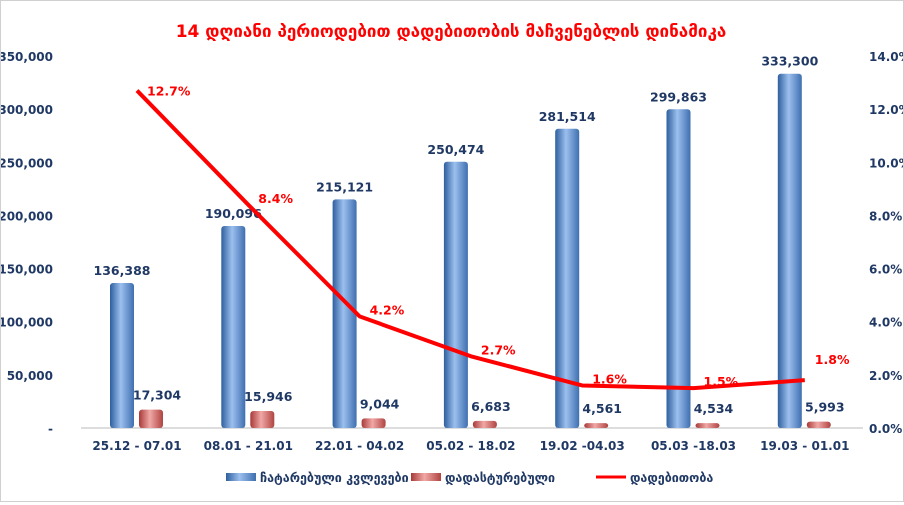 This screenshot has height=505, width=904. What do you see at coordinates (27, 110) in the screenshot?
I see `y-left-tick-label: 300,000` at bounding box center [27, 110].